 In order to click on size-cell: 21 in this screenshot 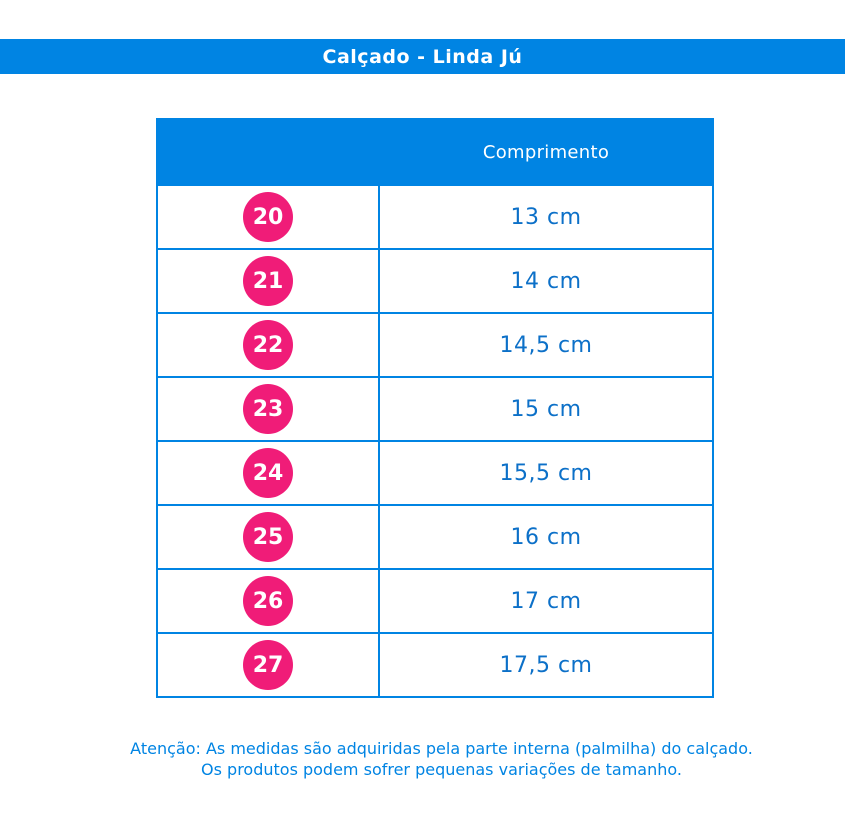, I will do `click(269, 281)`.